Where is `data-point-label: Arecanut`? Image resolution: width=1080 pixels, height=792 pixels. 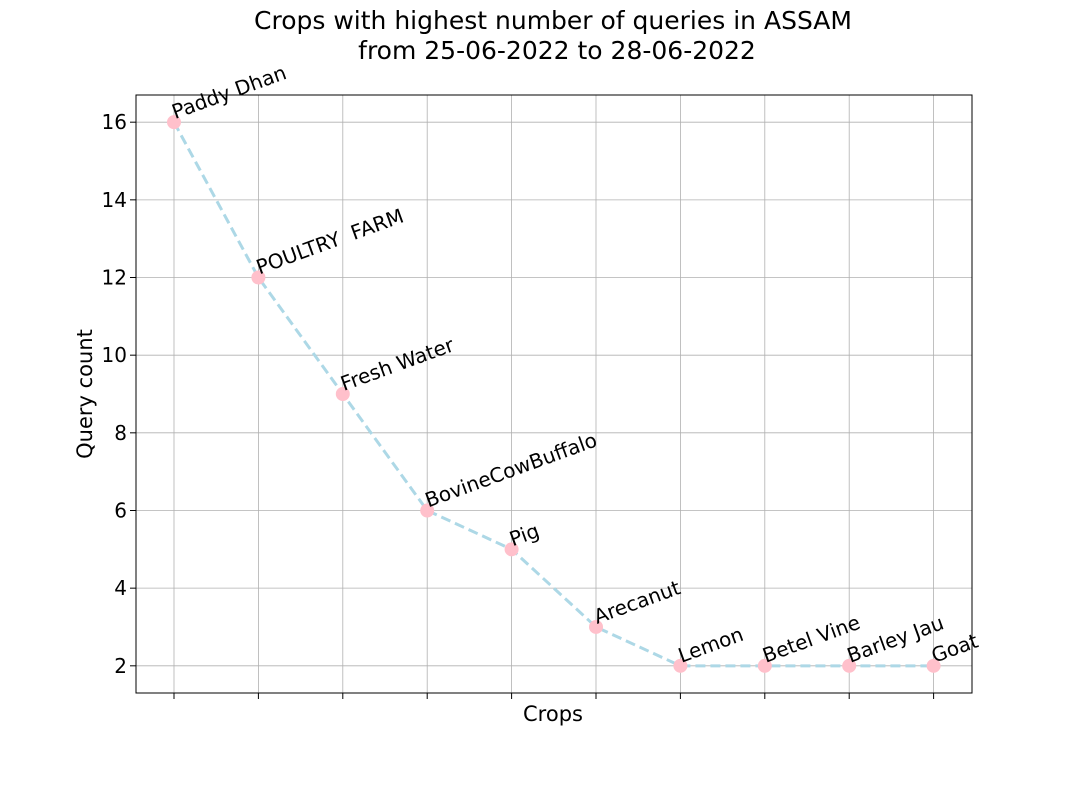
data-point-label: Arecanut is located at coordinates (637, 601).